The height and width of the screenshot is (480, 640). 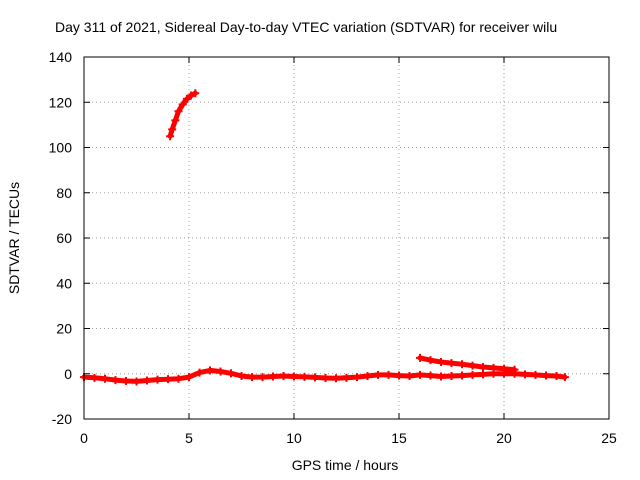 What do you see at coordinates (84, 438) in the screenshot?
I see `x-tick-label: 0` at bounding box center [84, 438].